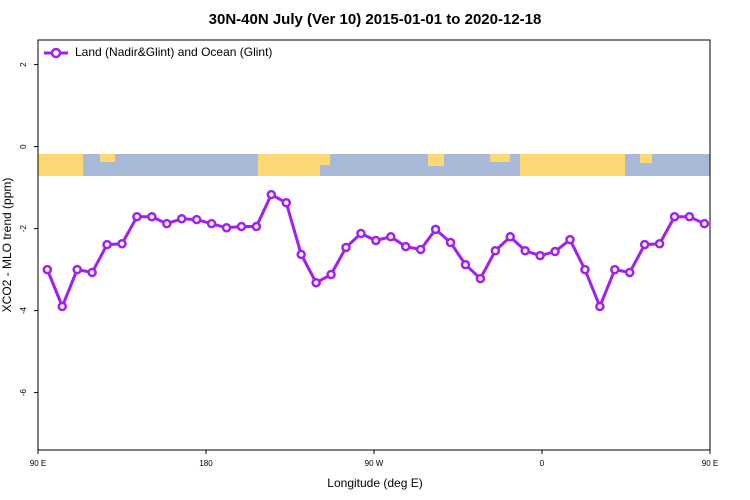 The width and height of the screenshot is (750, 500). I want to click on map-strip, so click(374, 165).